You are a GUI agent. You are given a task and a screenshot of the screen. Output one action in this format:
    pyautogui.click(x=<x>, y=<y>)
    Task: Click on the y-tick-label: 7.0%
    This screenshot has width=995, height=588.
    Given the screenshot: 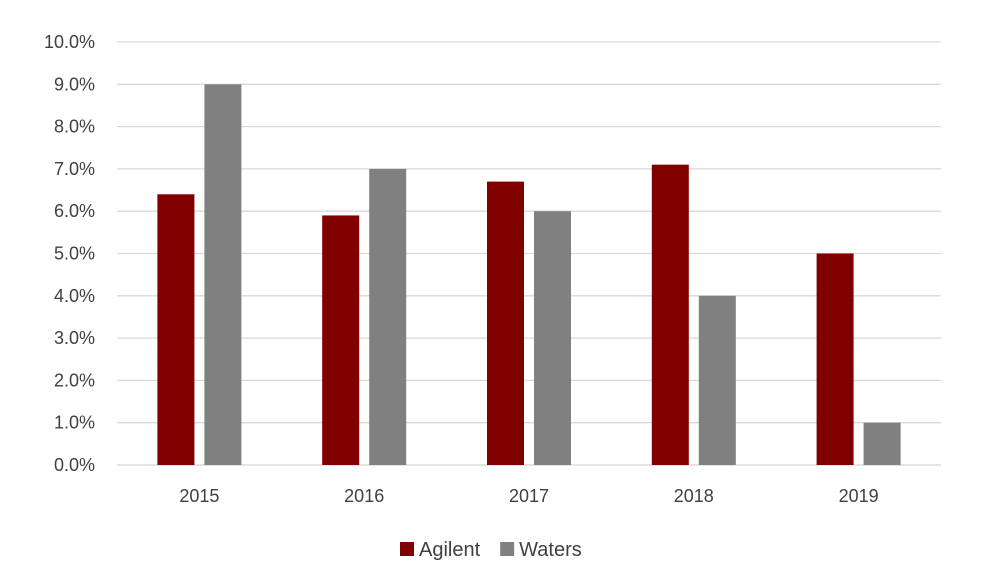 What is the action you would take?
    pyautogui.click(x=74, y=169)
    